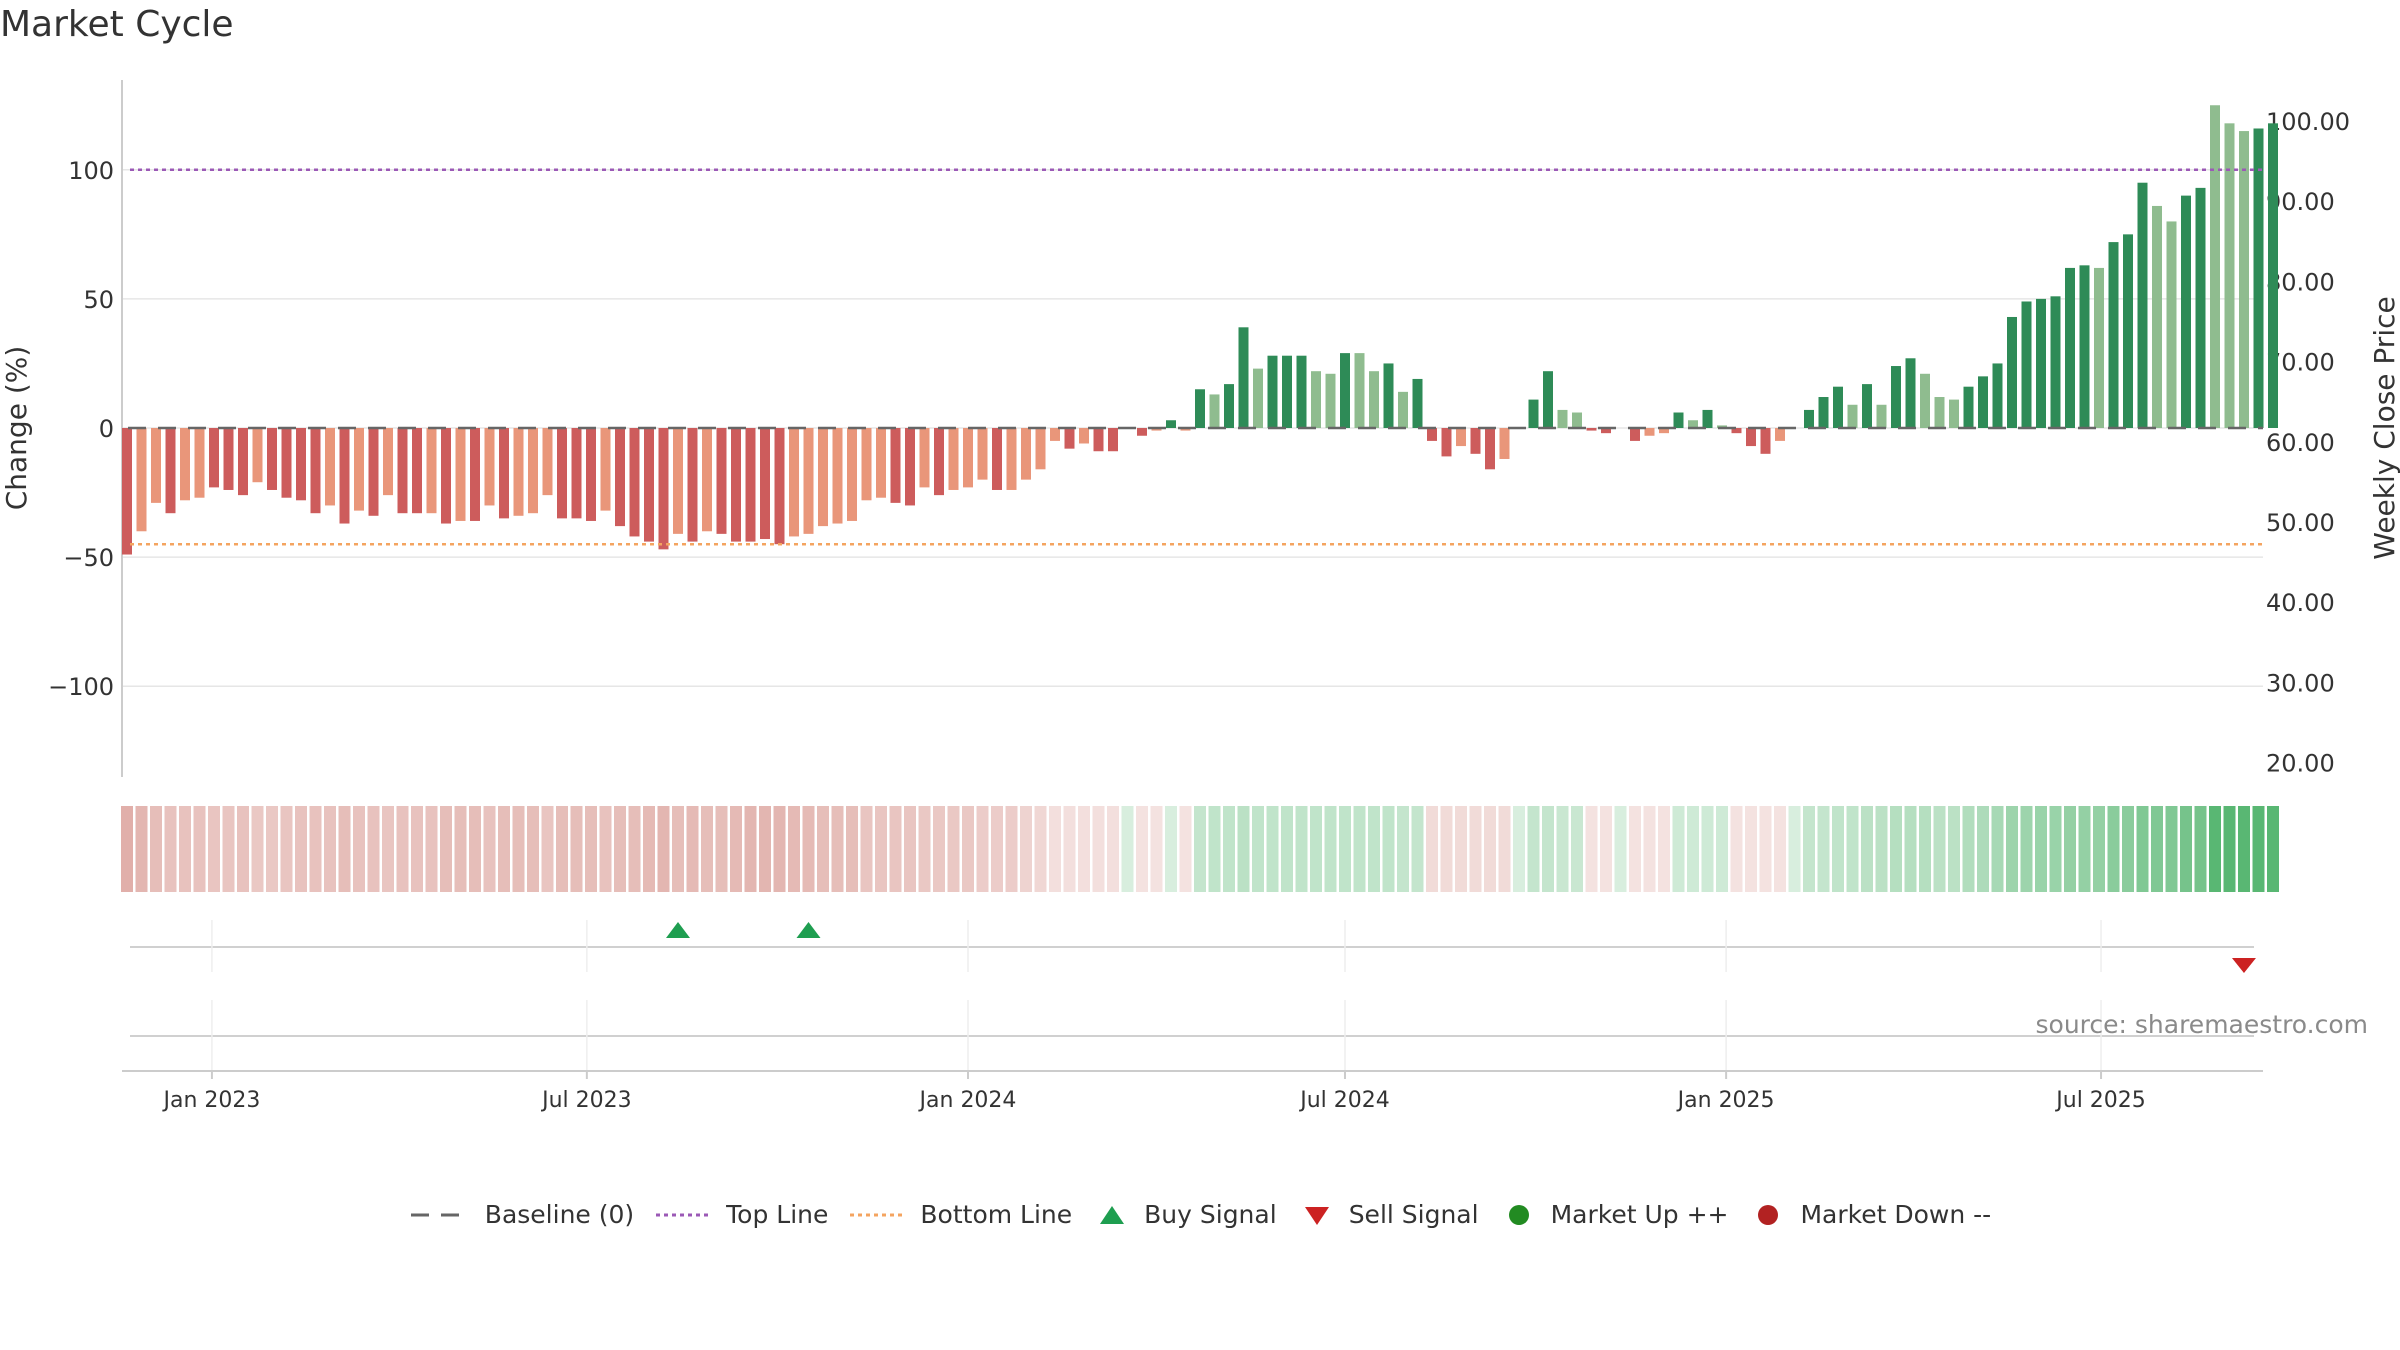 This screenshot has height=1350, width=2400. Describe the element at coordinates (586, 1100) in the screenshot. I see `x-tick-label: Jul 2023` at that location.